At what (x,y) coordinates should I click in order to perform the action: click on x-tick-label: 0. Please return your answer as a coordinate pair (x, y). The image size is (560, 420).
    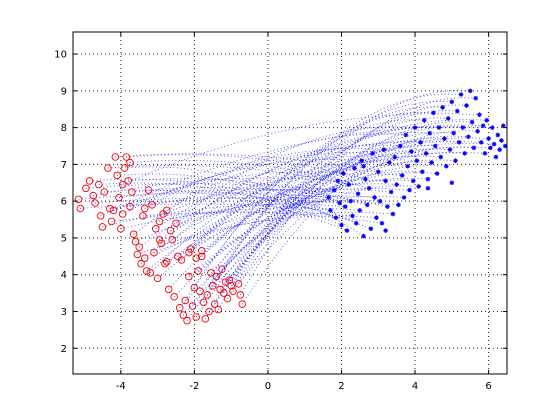
    Looking at the image, I should click on (268, 386).